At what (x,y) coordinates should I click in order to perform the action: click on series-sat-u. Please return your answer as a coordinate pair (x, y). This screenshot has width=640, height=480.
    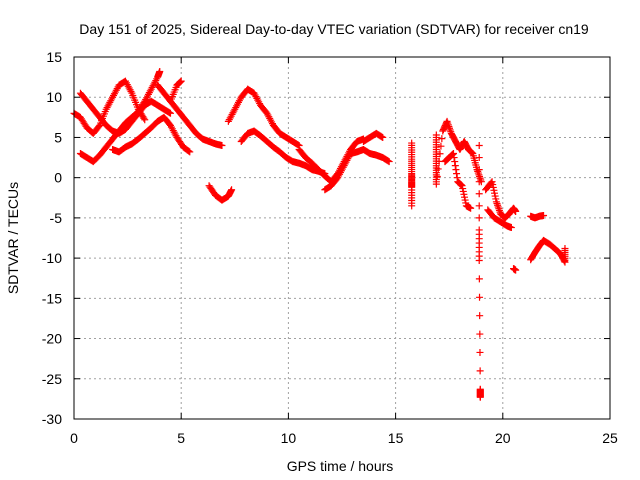
    Looking at the image, I should click on (548, 251).